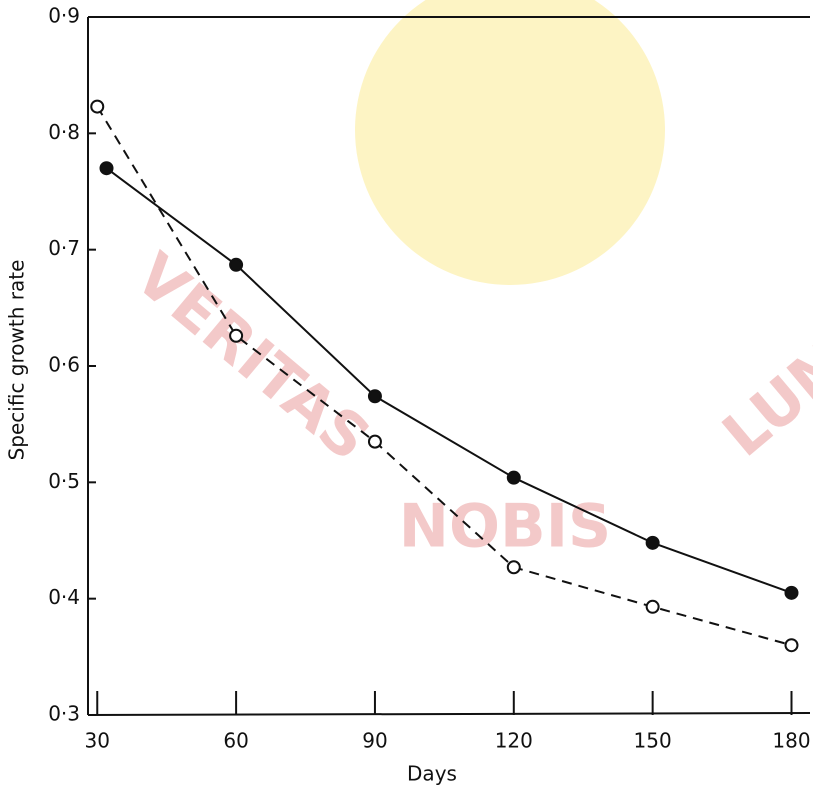 Image resolution: width=813 pixels, height=791 pixels. I want to click on y-tick-label: 0·8, so click(64, 132).